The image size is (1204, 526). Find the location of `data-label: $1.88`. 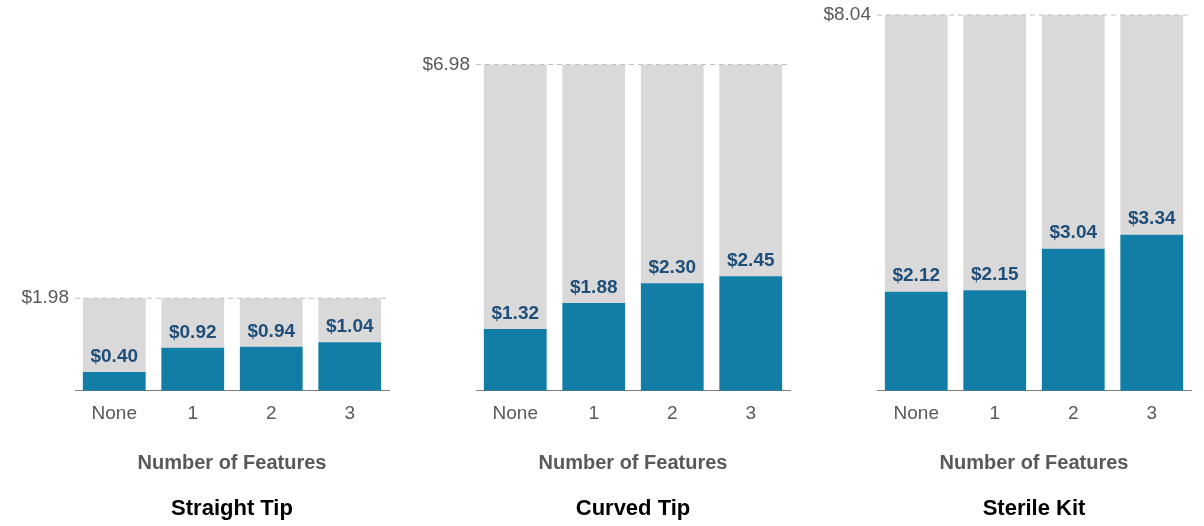

data-label: $1.88 is located at coordinates (593, 286).